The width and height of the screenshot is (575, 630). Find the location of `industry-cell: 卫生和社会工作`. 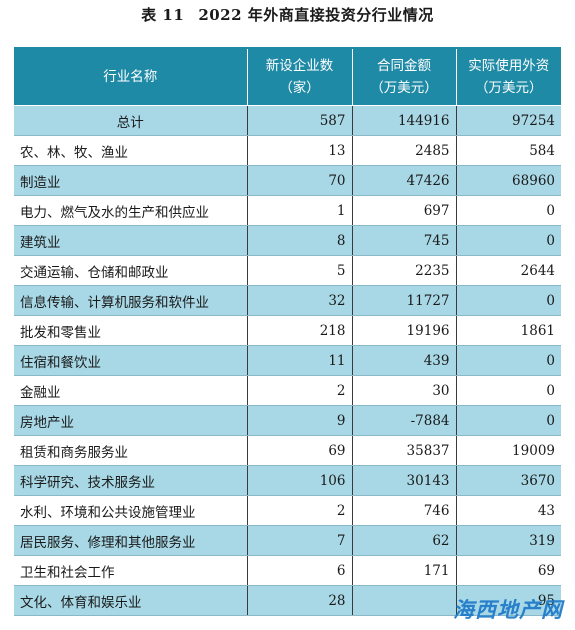

industry-cell: 卫生和社会工作 is located at coordinates (131, 570).